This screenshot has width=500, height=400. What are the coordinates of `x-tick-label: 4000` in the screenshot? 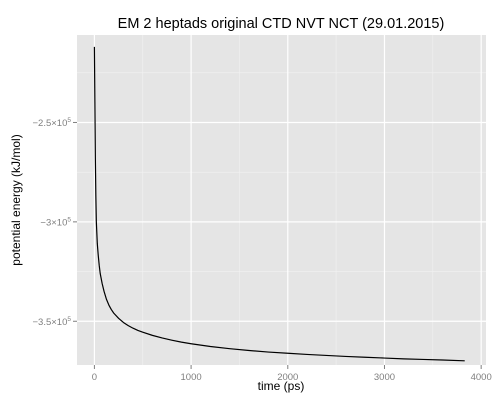 It's located at (481, 377).